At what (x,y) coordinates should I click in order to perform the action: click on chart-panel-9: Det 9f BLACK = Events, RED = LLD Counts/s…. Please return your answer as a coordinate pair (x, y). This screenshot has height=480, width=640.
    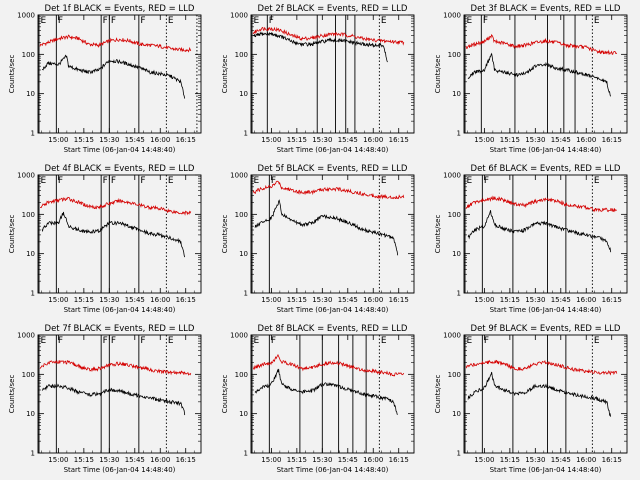
    Looking at the image, I should click on (531, 399).